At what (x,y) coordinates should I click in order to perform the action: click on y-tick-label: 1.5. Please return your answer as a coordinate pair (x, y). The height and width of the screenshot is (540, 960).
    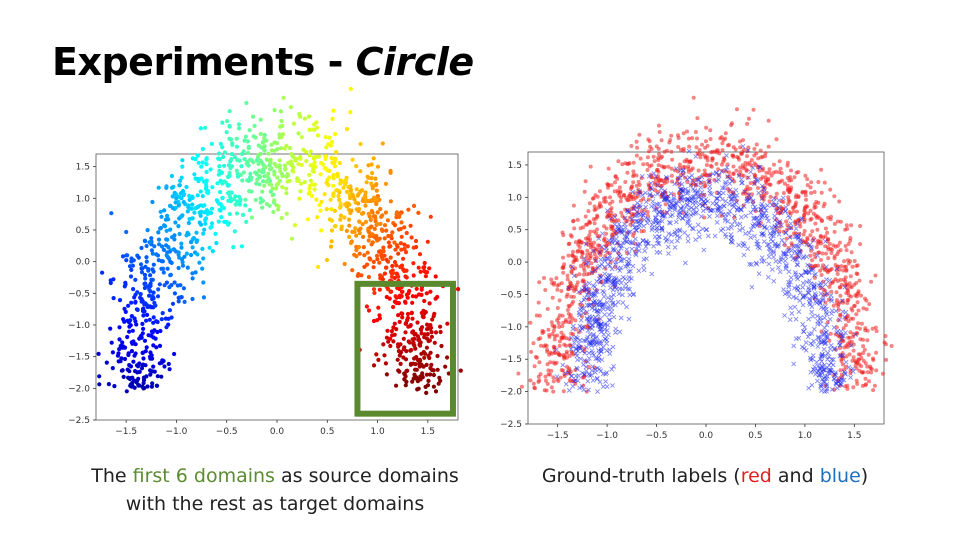
    Looking at the image, I should click on (83, 168).